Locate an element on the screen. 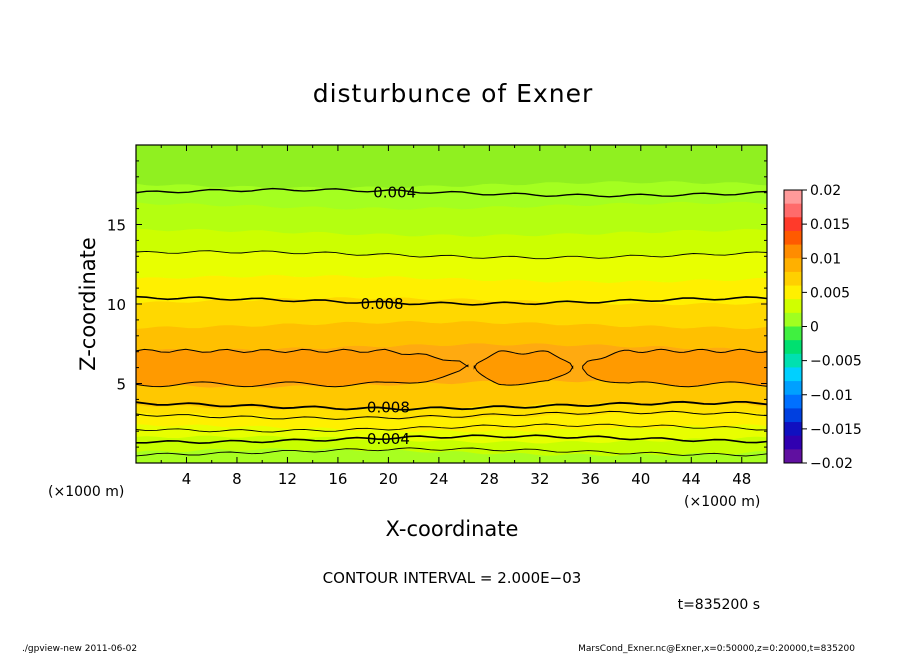 The height and width of the screenshot is (654, 904). x-tick-label: 48 is located at coordinates (741, 479).